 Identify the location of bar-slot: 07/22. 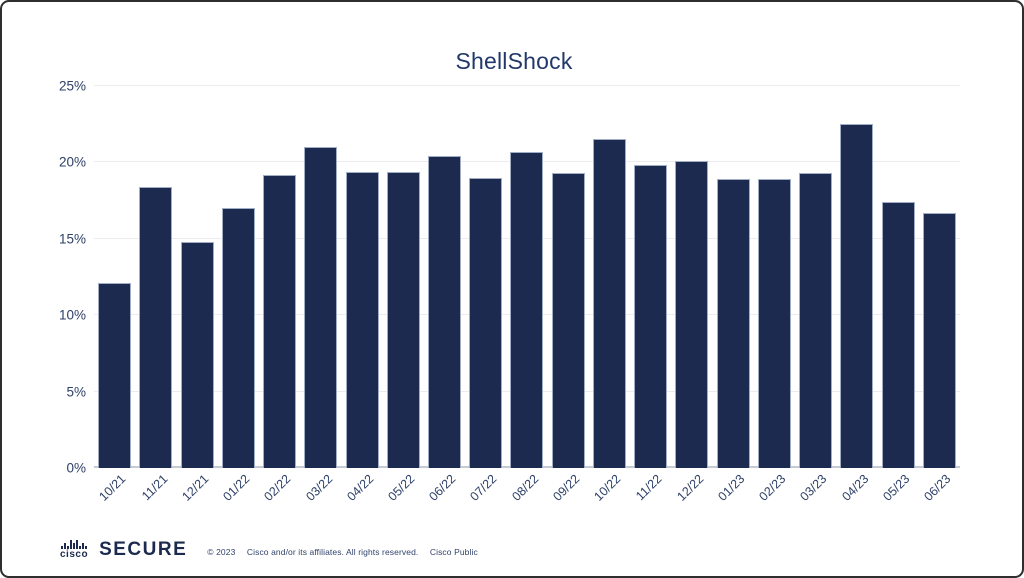
(485, 295).